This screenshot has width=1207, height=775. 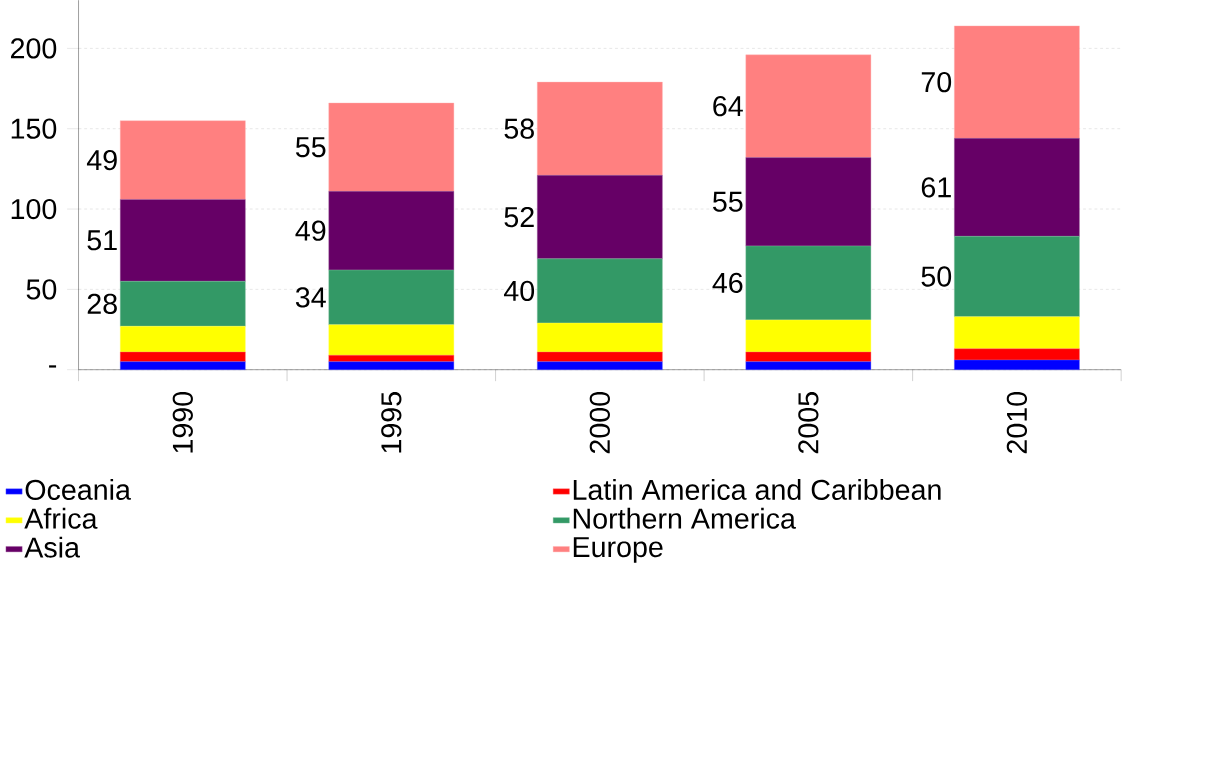 What do you see at coordinates (599, 423) in the screenshot?
I see `x-tick-label: 2000` at bounding box center [599, 423].